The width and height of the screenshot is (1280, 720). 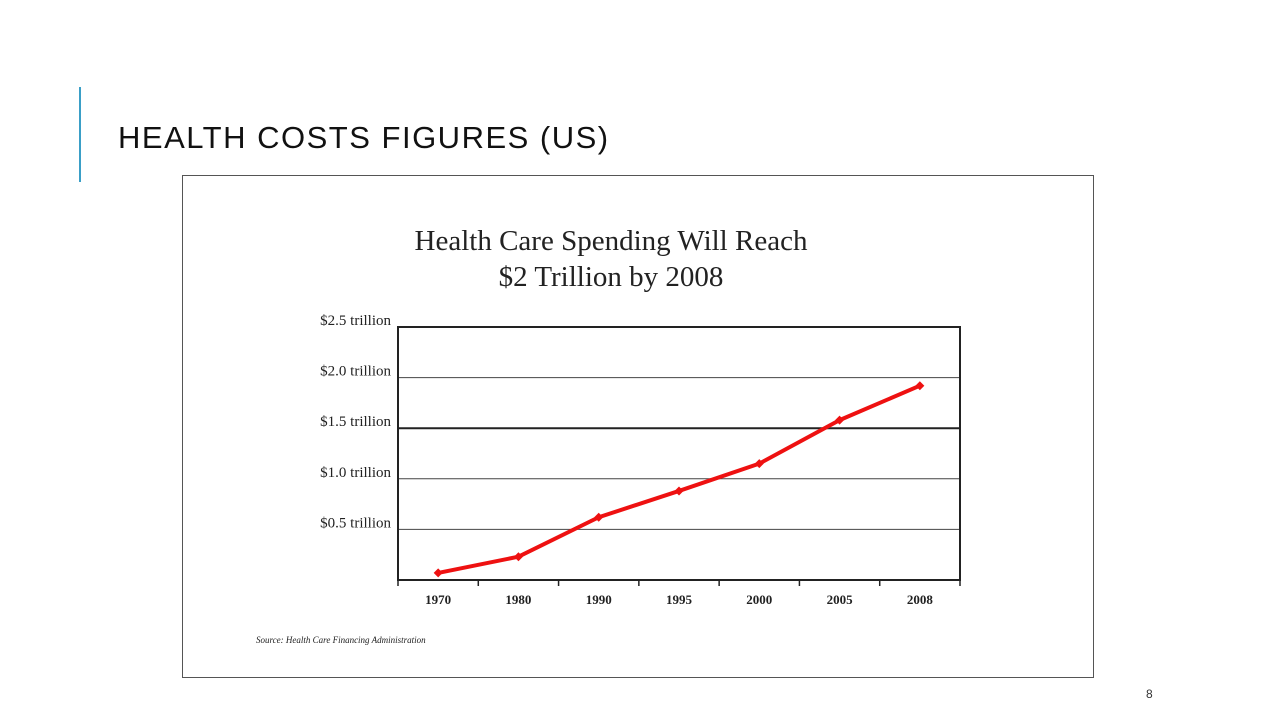 What do you see at coordinates (599, 599) in the screenshot?
I see `x-tick-label: 1990` at bounding box center [599, 599].